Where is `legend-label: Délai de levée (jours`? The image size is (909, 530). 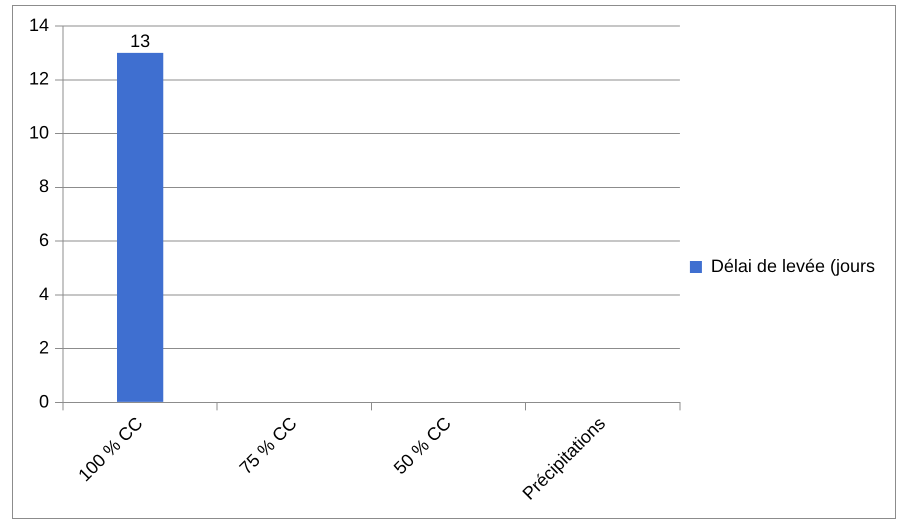 legend-label: Délai de levée (jours is located at coordinates (793, 266).